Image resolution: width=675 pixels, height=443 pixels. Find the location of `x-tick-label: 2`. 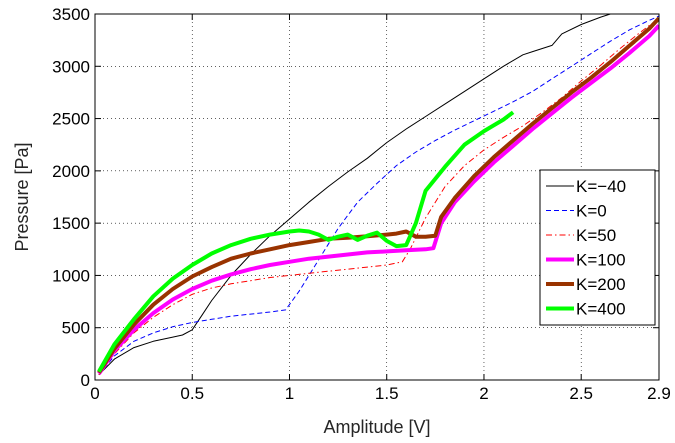

x-tick-label: 2 is located at coordinates (483, 393).